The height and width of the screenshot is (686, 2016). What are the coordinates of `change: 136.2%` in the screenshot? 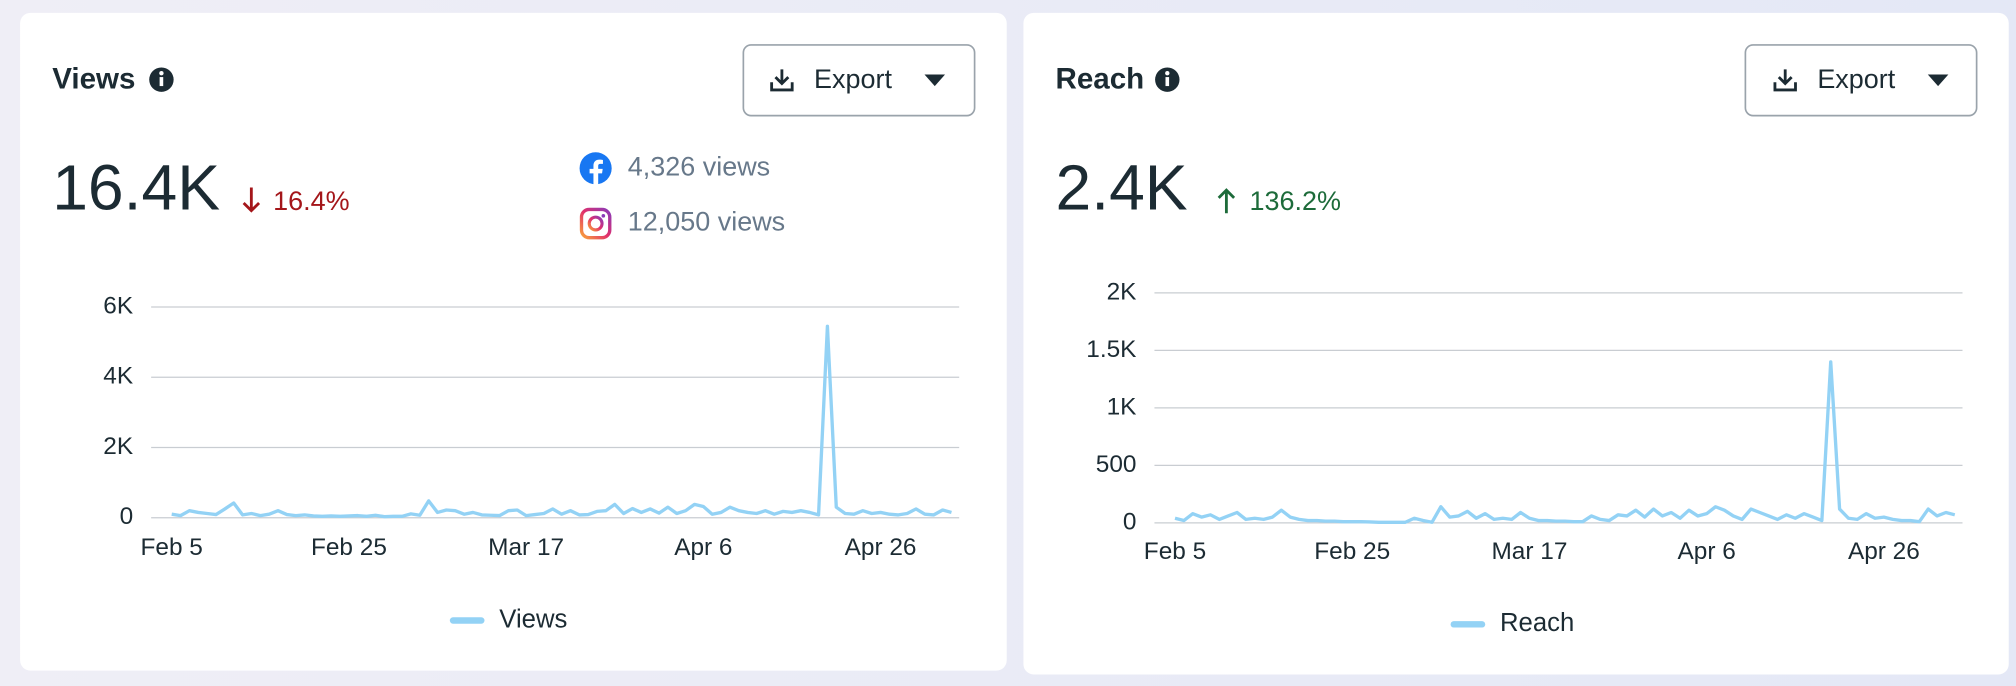 It's located at (1295, 201).